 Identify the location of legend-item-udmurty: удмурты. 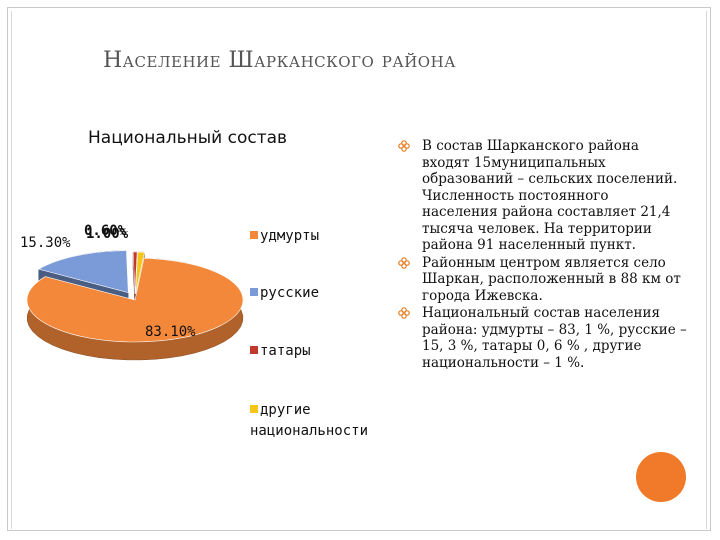
(284, 236).